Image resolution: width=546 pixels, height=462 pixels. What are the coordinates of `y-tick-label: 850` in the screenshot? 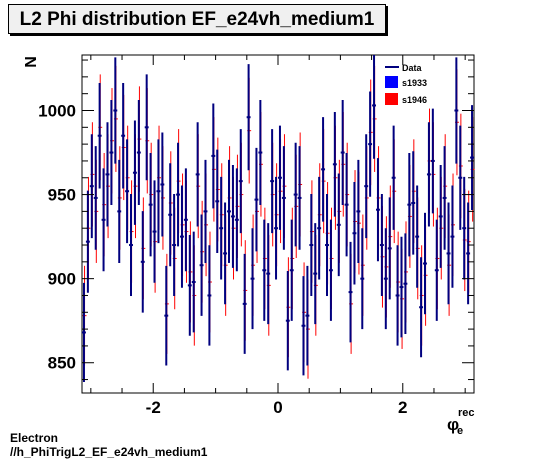 It's located at (62, 363).